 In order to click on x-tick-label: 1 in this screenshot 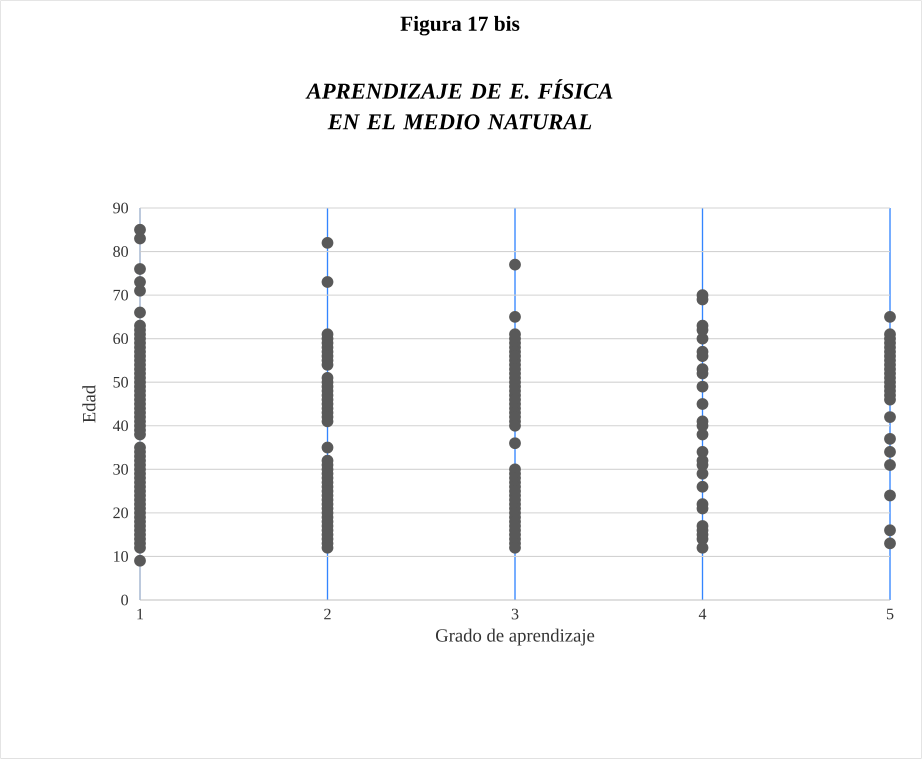, I will do `click(140, 614)`.